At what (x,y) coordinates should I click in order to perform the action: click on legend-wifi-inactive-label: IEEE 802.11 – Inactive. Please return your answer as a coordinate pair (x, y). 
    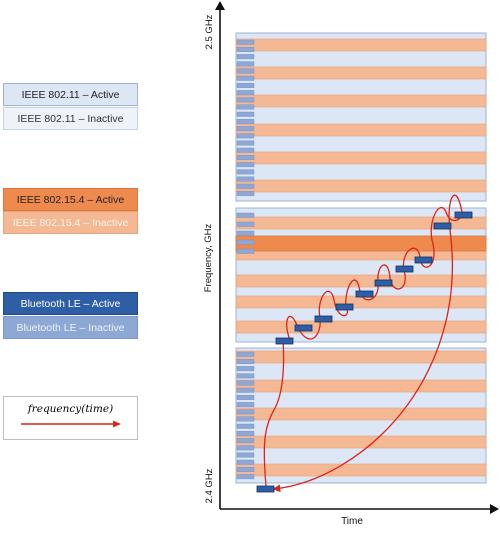
    Looking at the image, I should click on (70, 118).